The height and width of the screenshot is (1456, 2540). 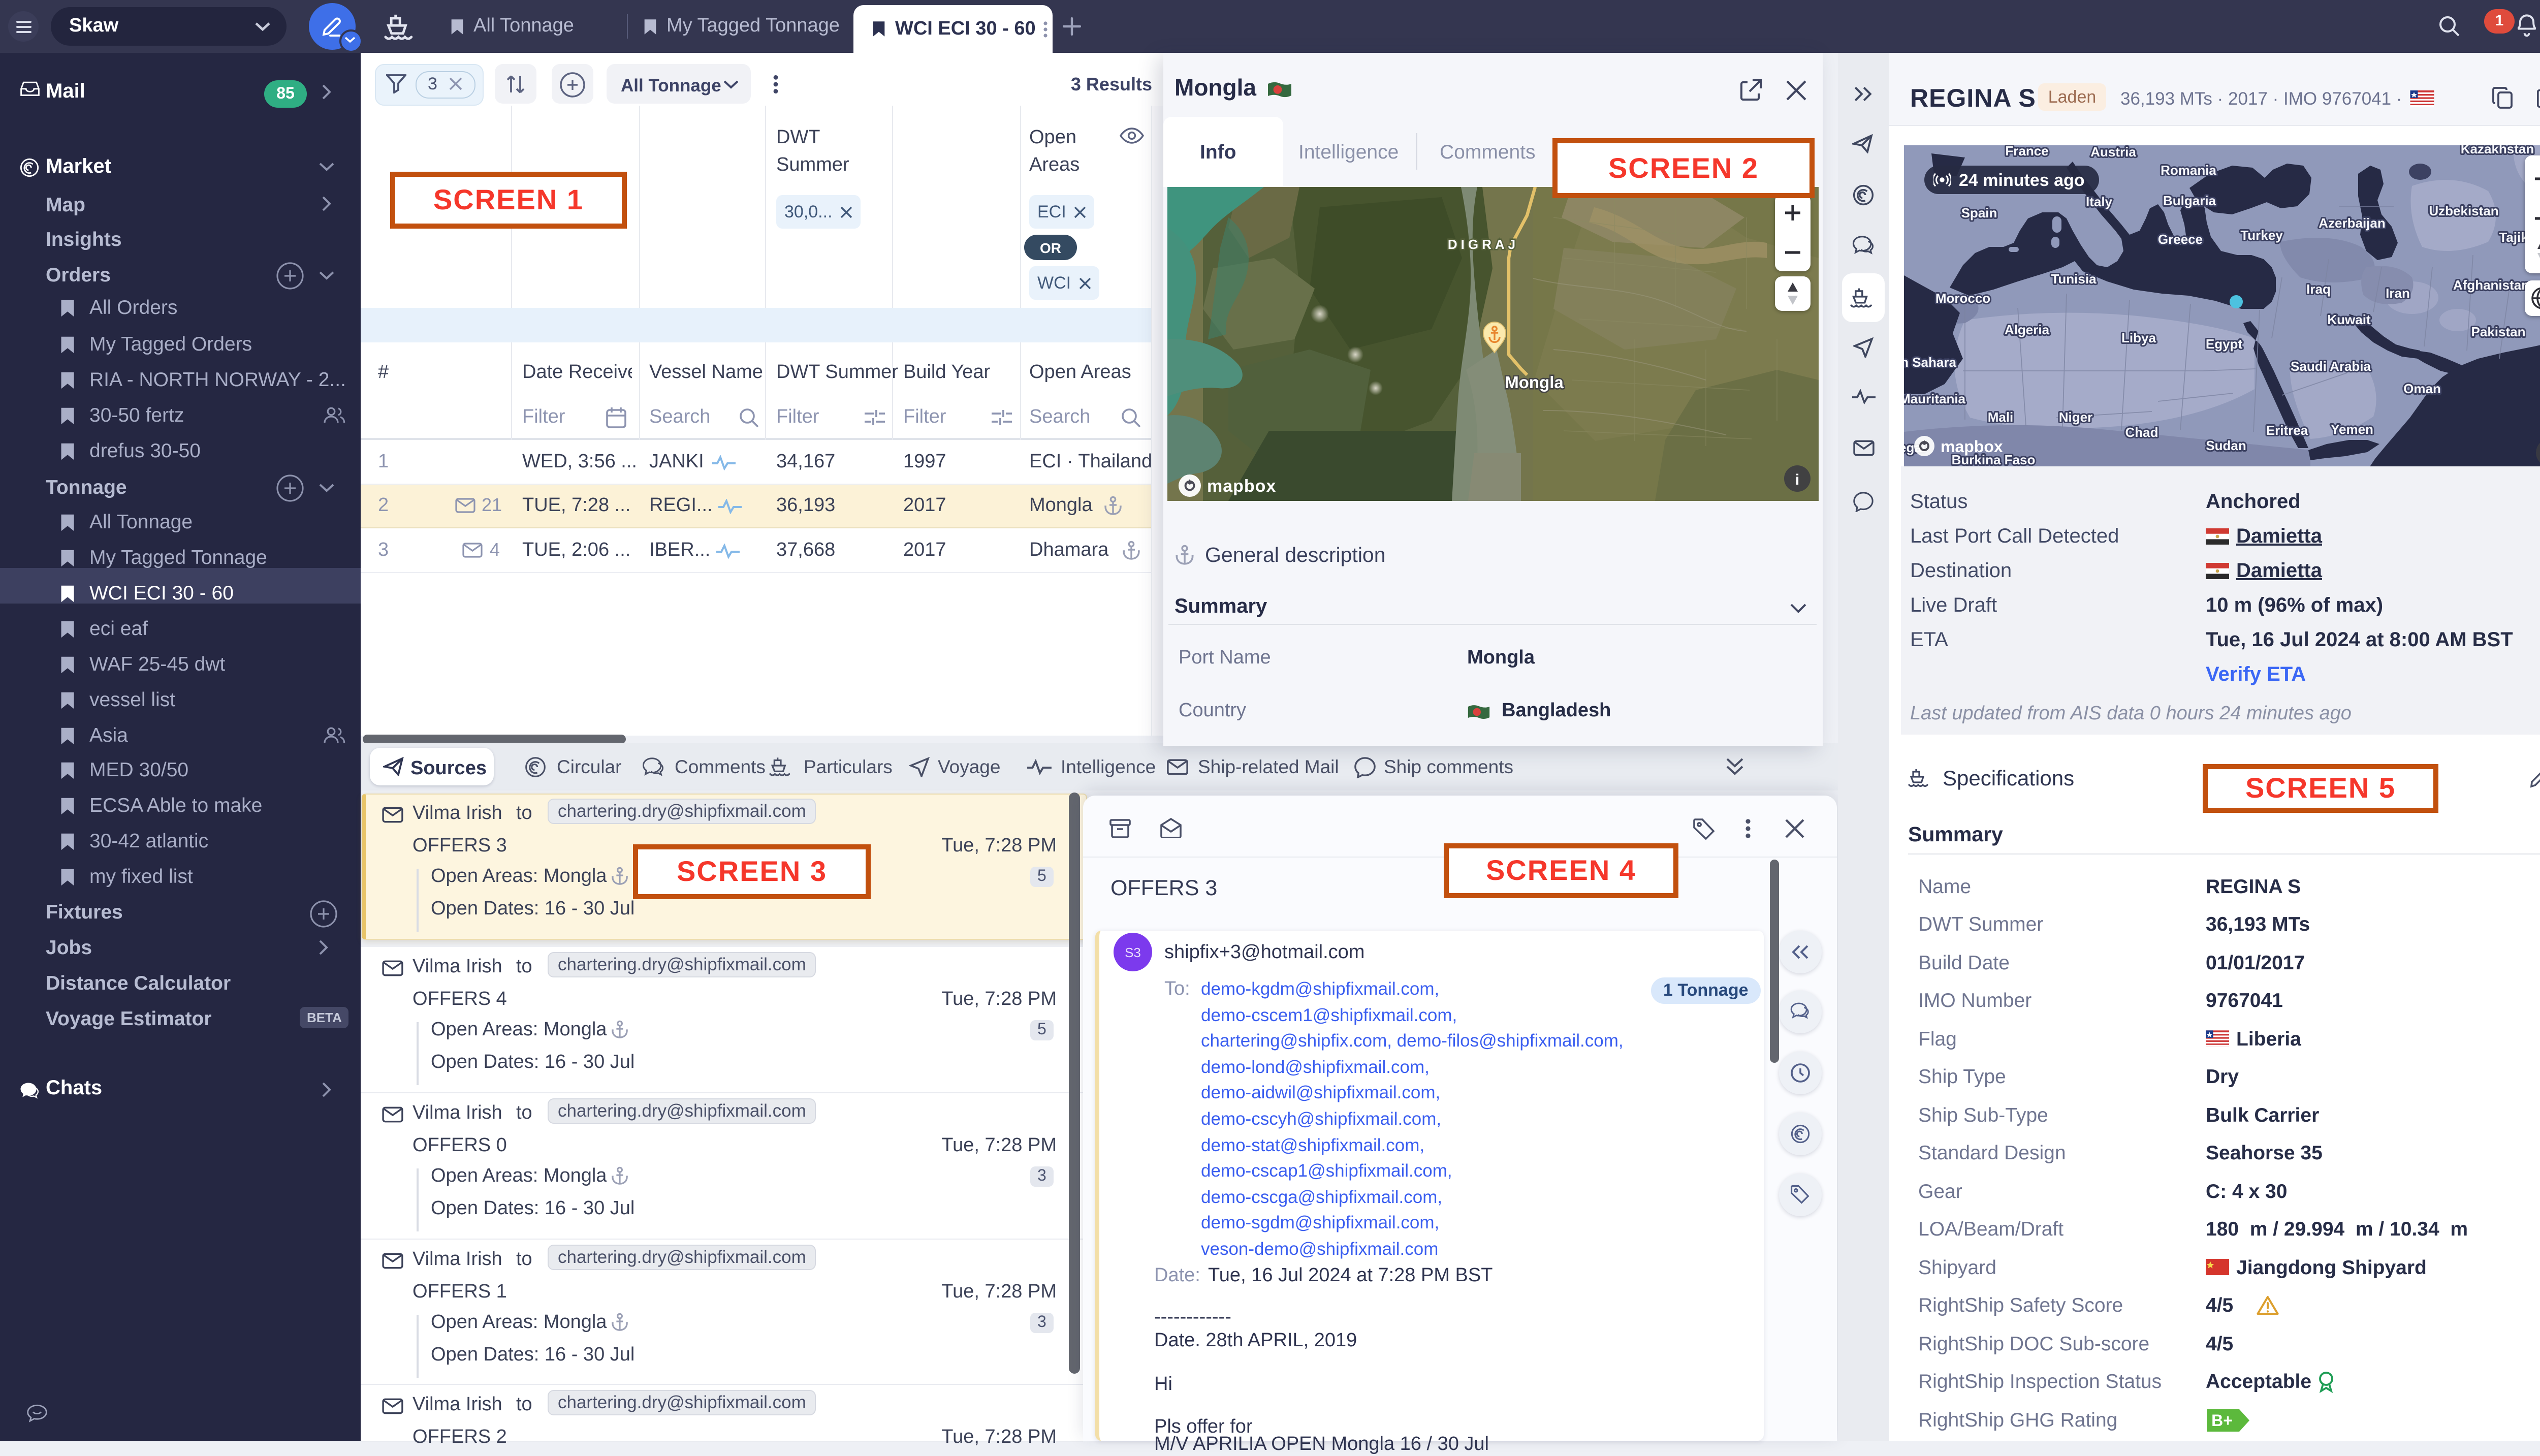 I want to click on svg-text: Burkina Faso, so click(x=1994, y=459).